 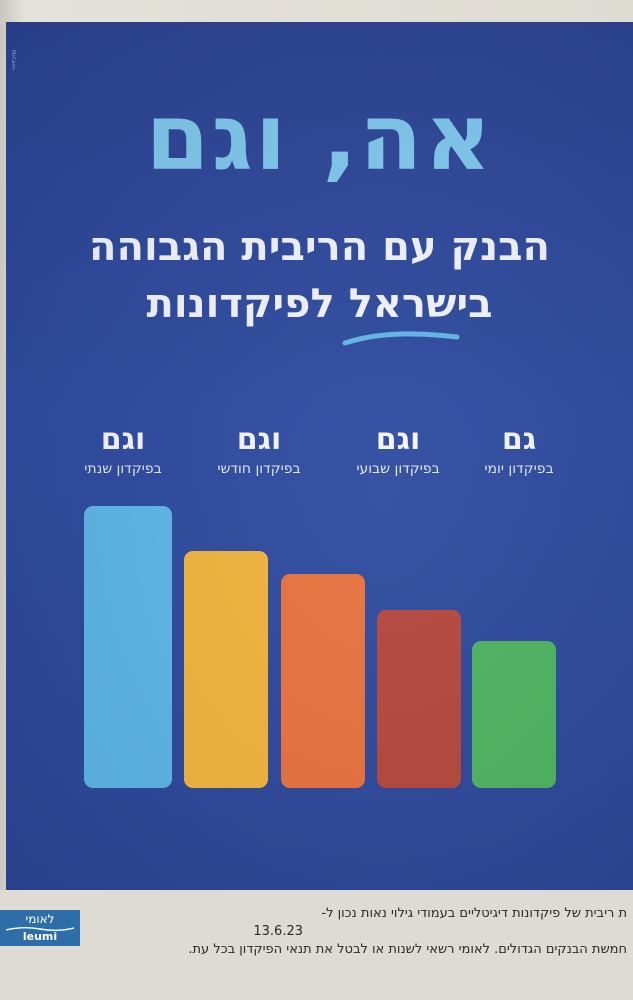 I want to click on leumi-logo-hebrew: לאומי, so click(x=40, y=919).